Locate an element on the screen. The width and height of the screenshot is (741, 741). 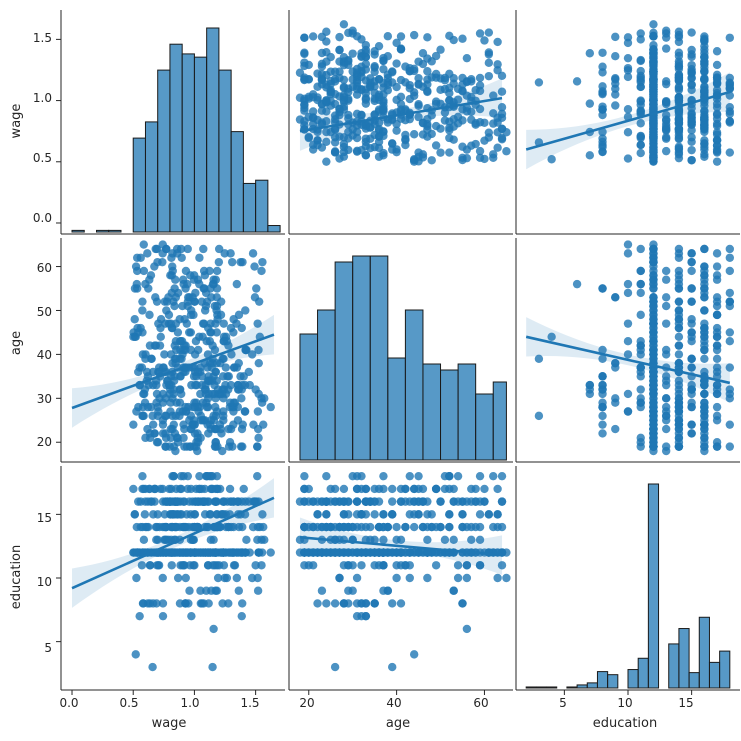
panel-plot-area is located at coordinates (137, 571).